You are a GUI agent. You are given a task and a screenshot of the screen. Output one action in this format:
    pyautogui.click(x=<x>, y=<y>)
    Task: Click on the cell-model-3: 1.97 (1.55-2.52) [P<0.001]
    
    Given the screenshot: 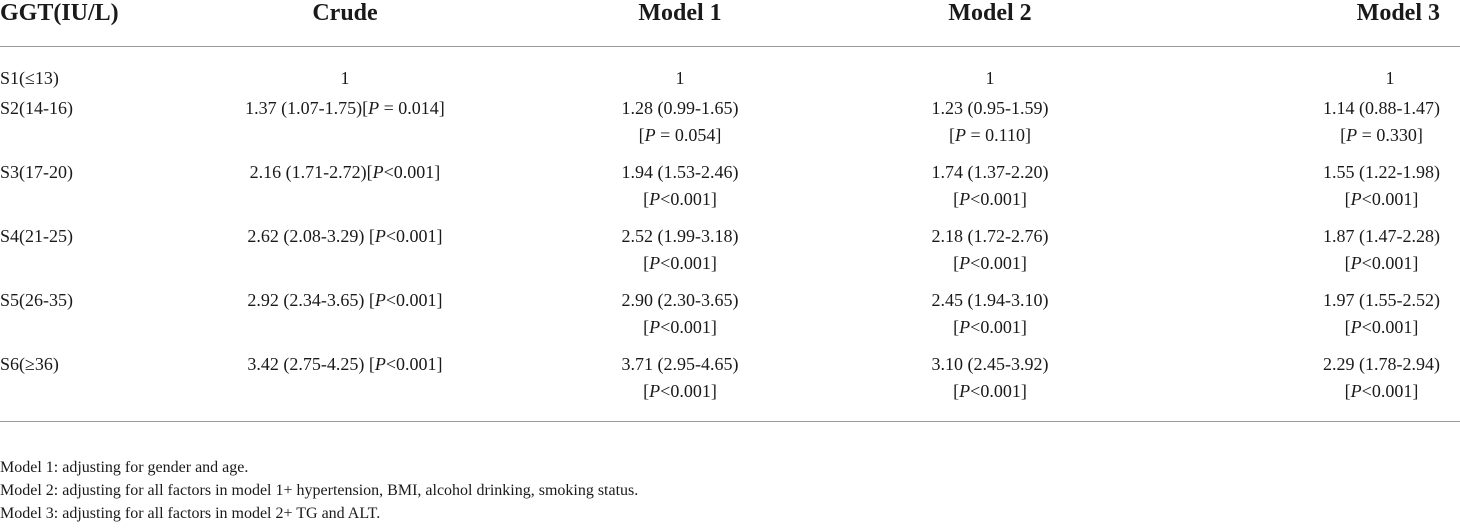 What is the action you would take?
    pyautogui.click(x=1302, y=319)
    